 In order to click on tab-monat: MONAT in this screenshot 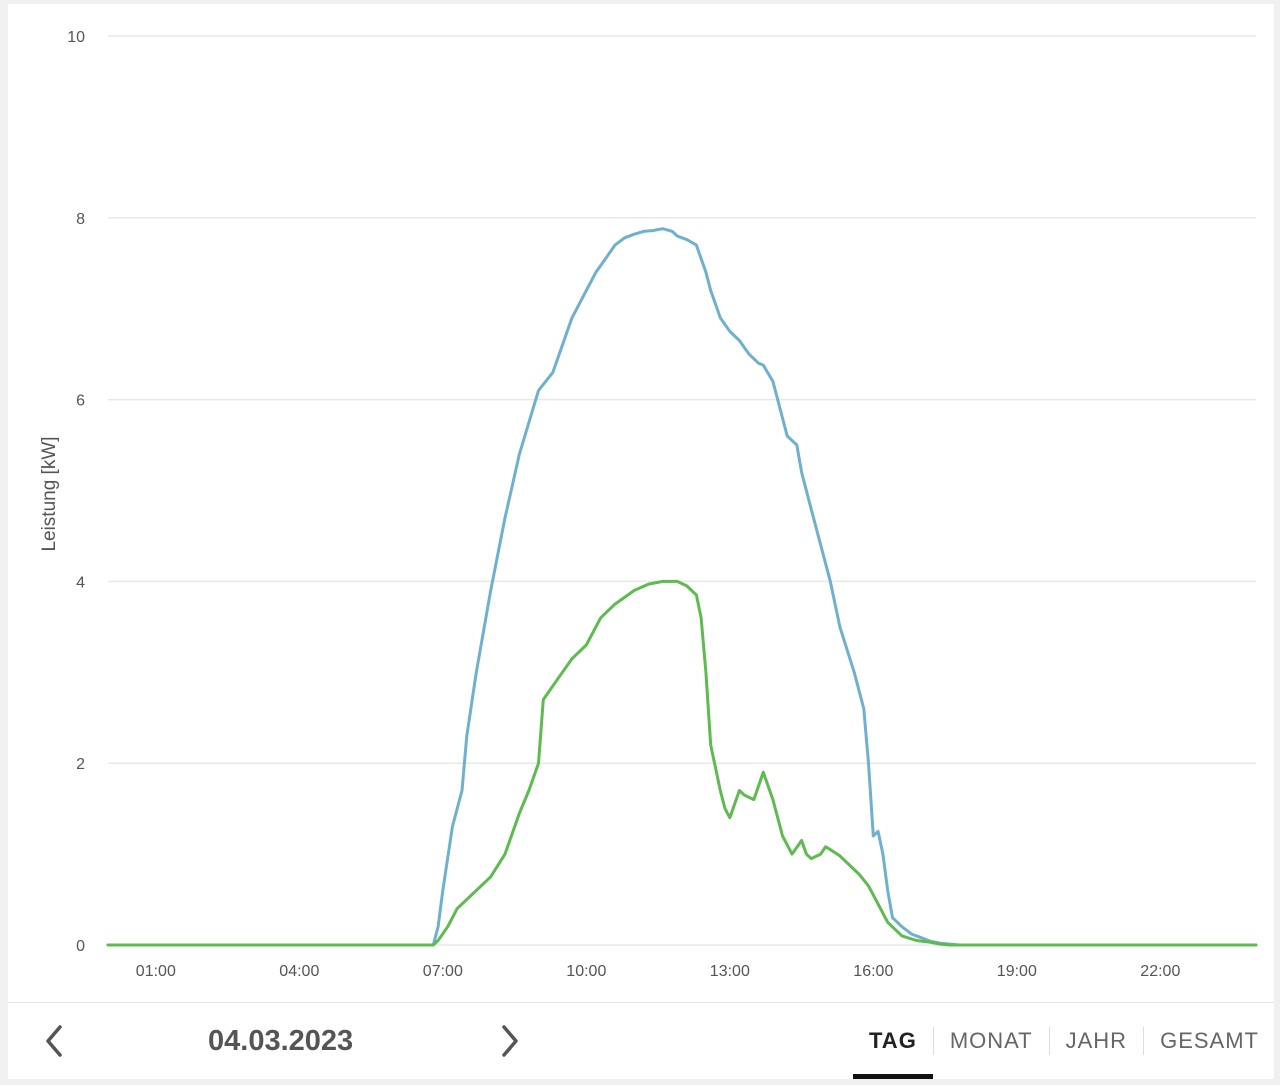, I will do `click(991, 1040)`.